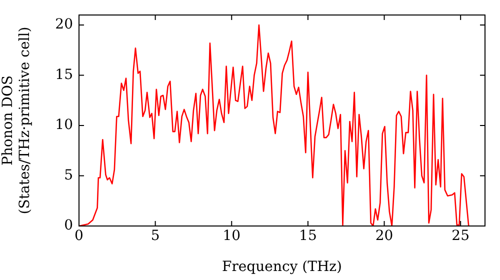  What do you see at coordinates (68, 226) in the screenshot?
I see `y-tick-label: 0` at bounding box center [68, 226].